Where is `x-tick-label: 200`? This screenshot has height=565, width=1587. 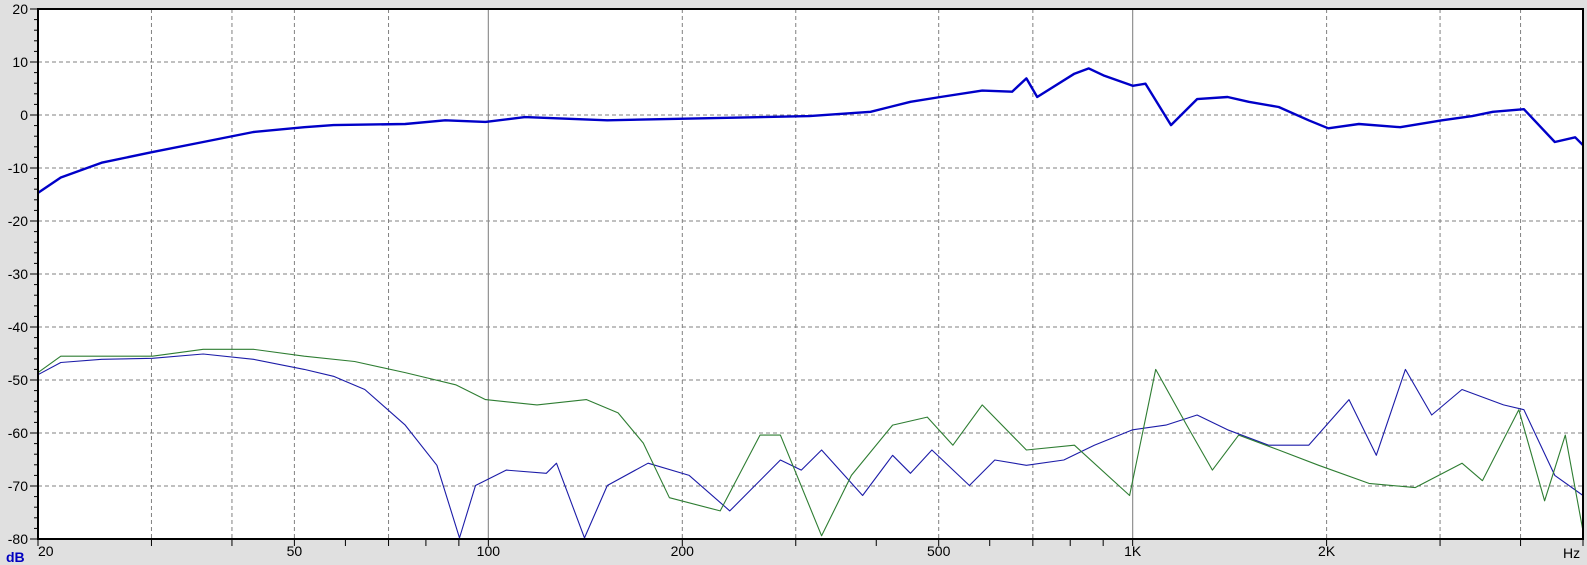 x-tick-label: 200 is located at coordinates (683, 551).